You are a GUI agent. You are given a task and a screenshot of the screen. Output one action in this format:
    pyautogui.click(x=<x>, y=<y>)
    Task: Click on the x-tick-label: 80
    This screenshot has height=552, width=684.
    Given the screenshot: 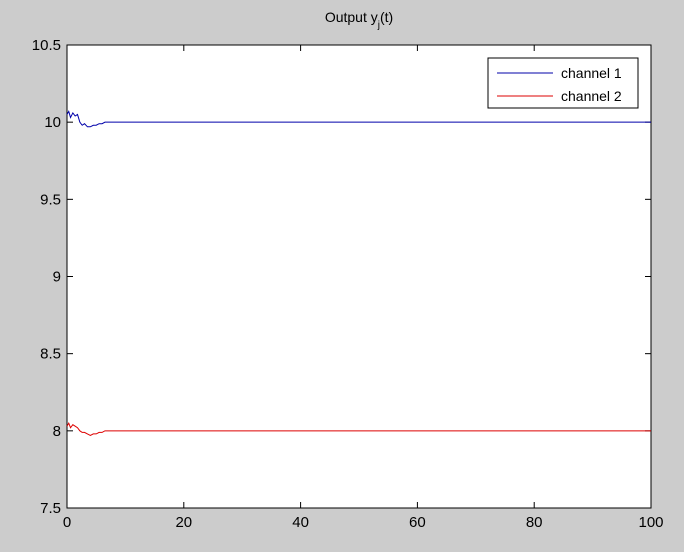 What is the action you would take?
    pyautogui.click(x=534, y=522)
    